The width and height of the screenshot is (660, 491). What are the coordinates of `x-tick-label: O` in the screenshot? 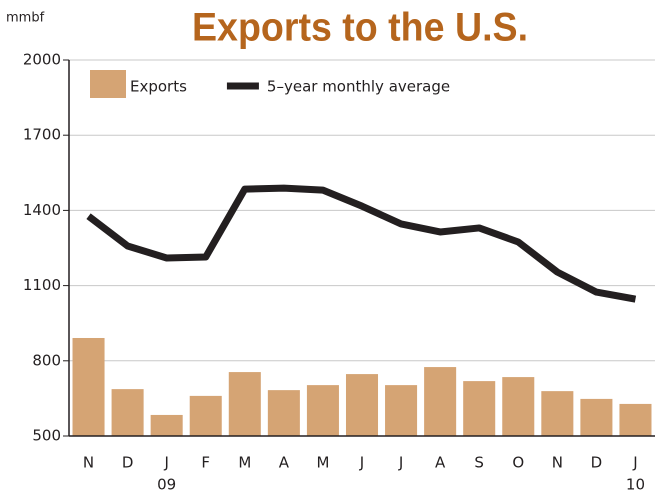 It's located at (518, 463).